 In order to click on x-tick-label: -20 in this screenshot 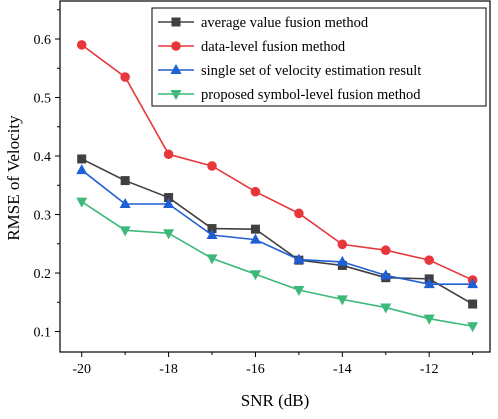, I will do `click(81, 369)`.